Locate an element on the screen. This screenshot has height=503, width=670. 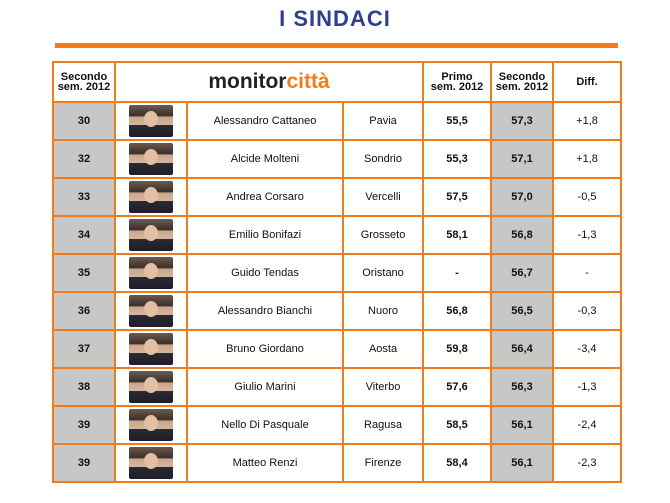
score-diff: -0,5 is located at coordinates (587, 197).